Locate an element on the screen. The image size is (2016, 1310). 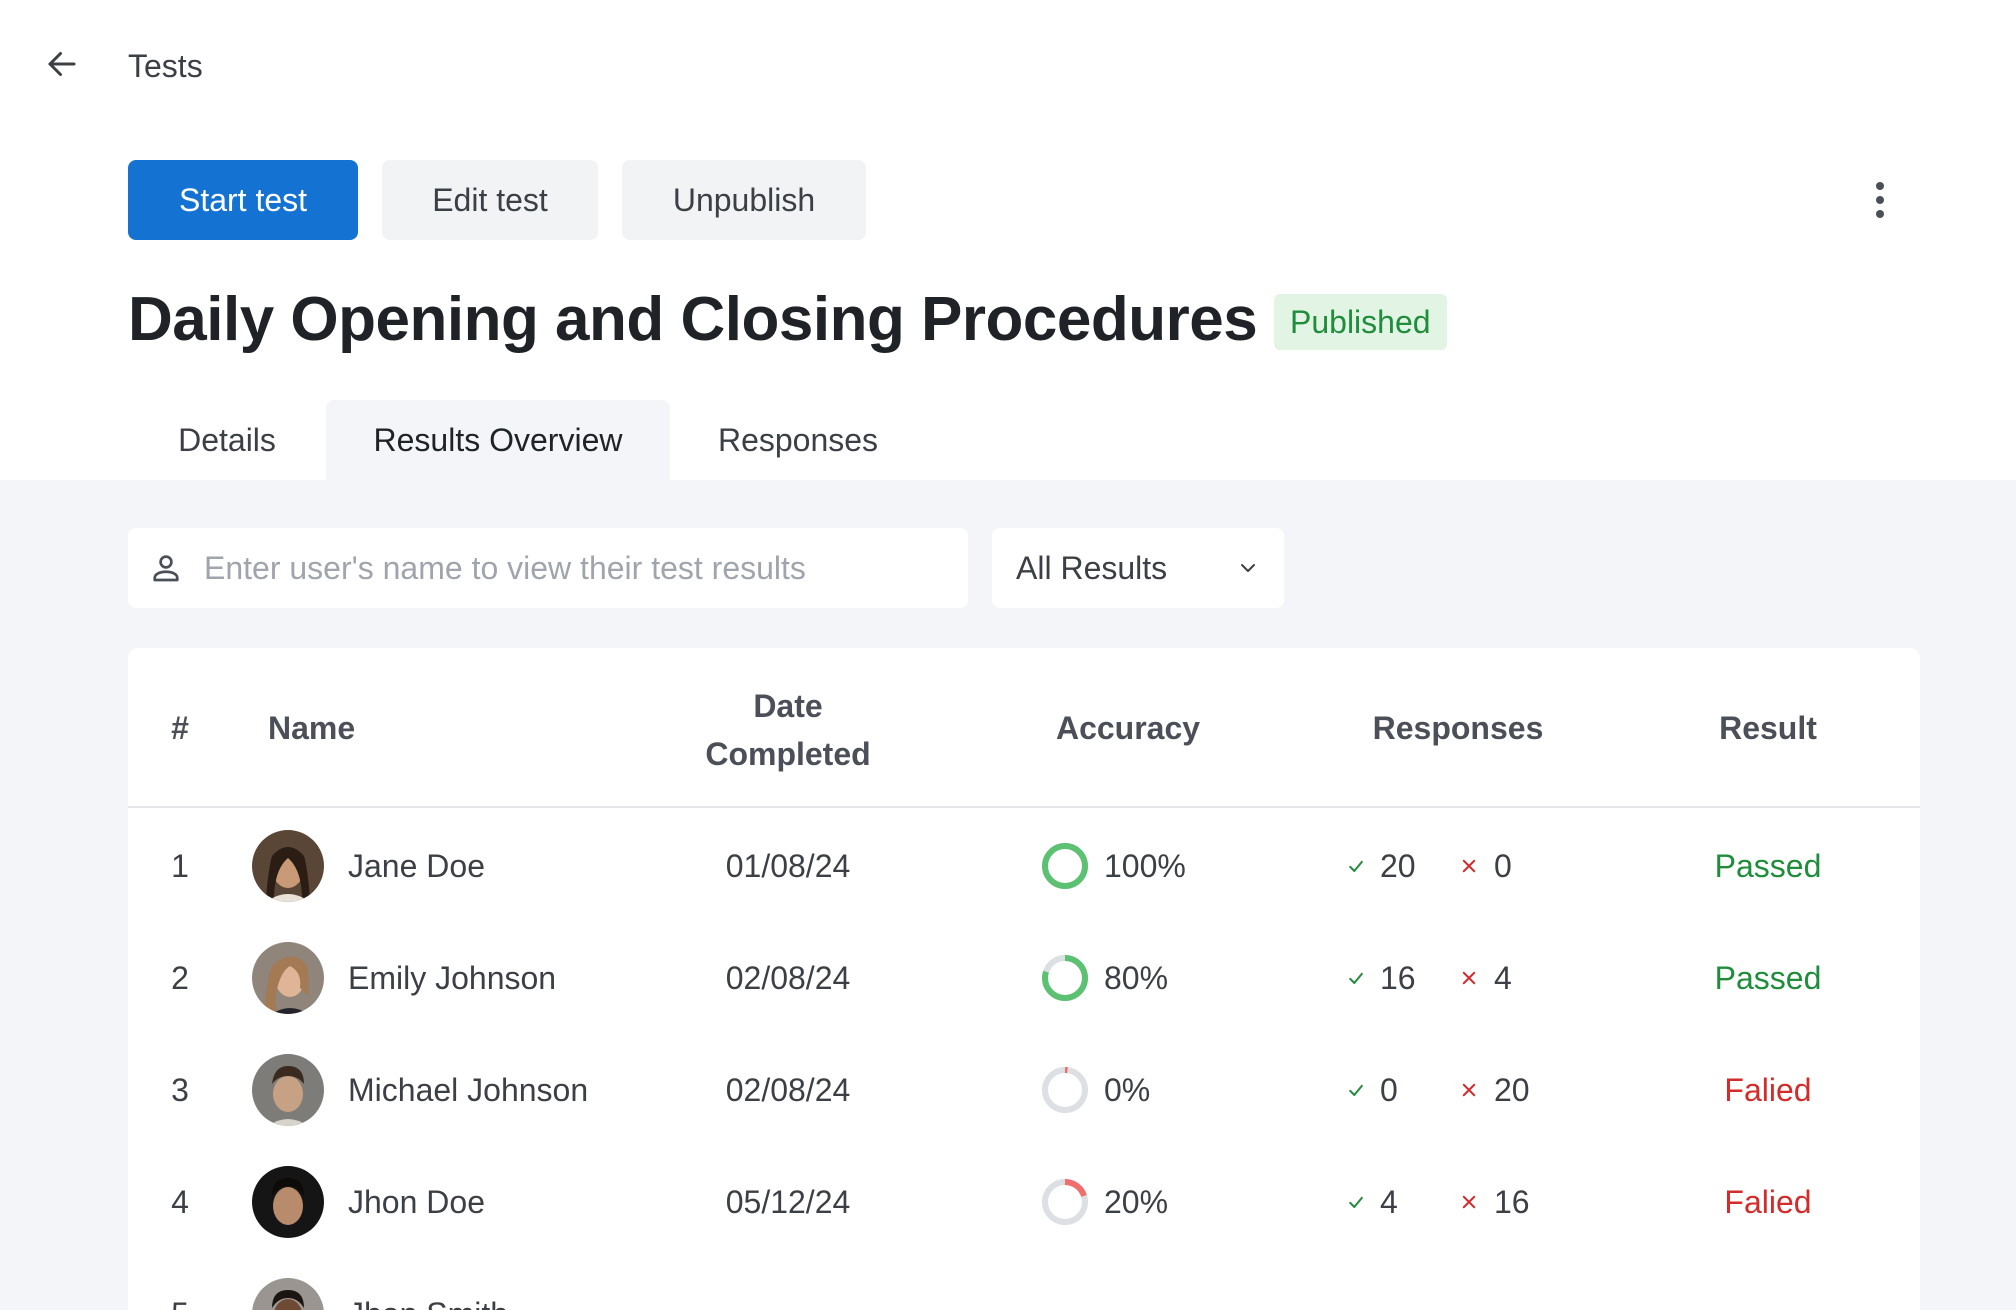
row-number: 5 is located at coordinates (180, 1284).